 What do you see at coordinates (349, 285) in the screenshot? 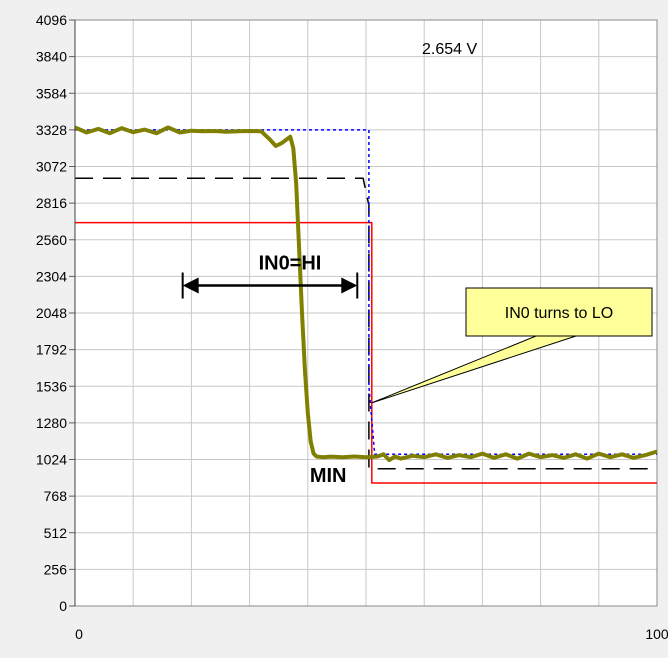
I see `hi-span-arrowhead-right` at bounding box center [349, 285].